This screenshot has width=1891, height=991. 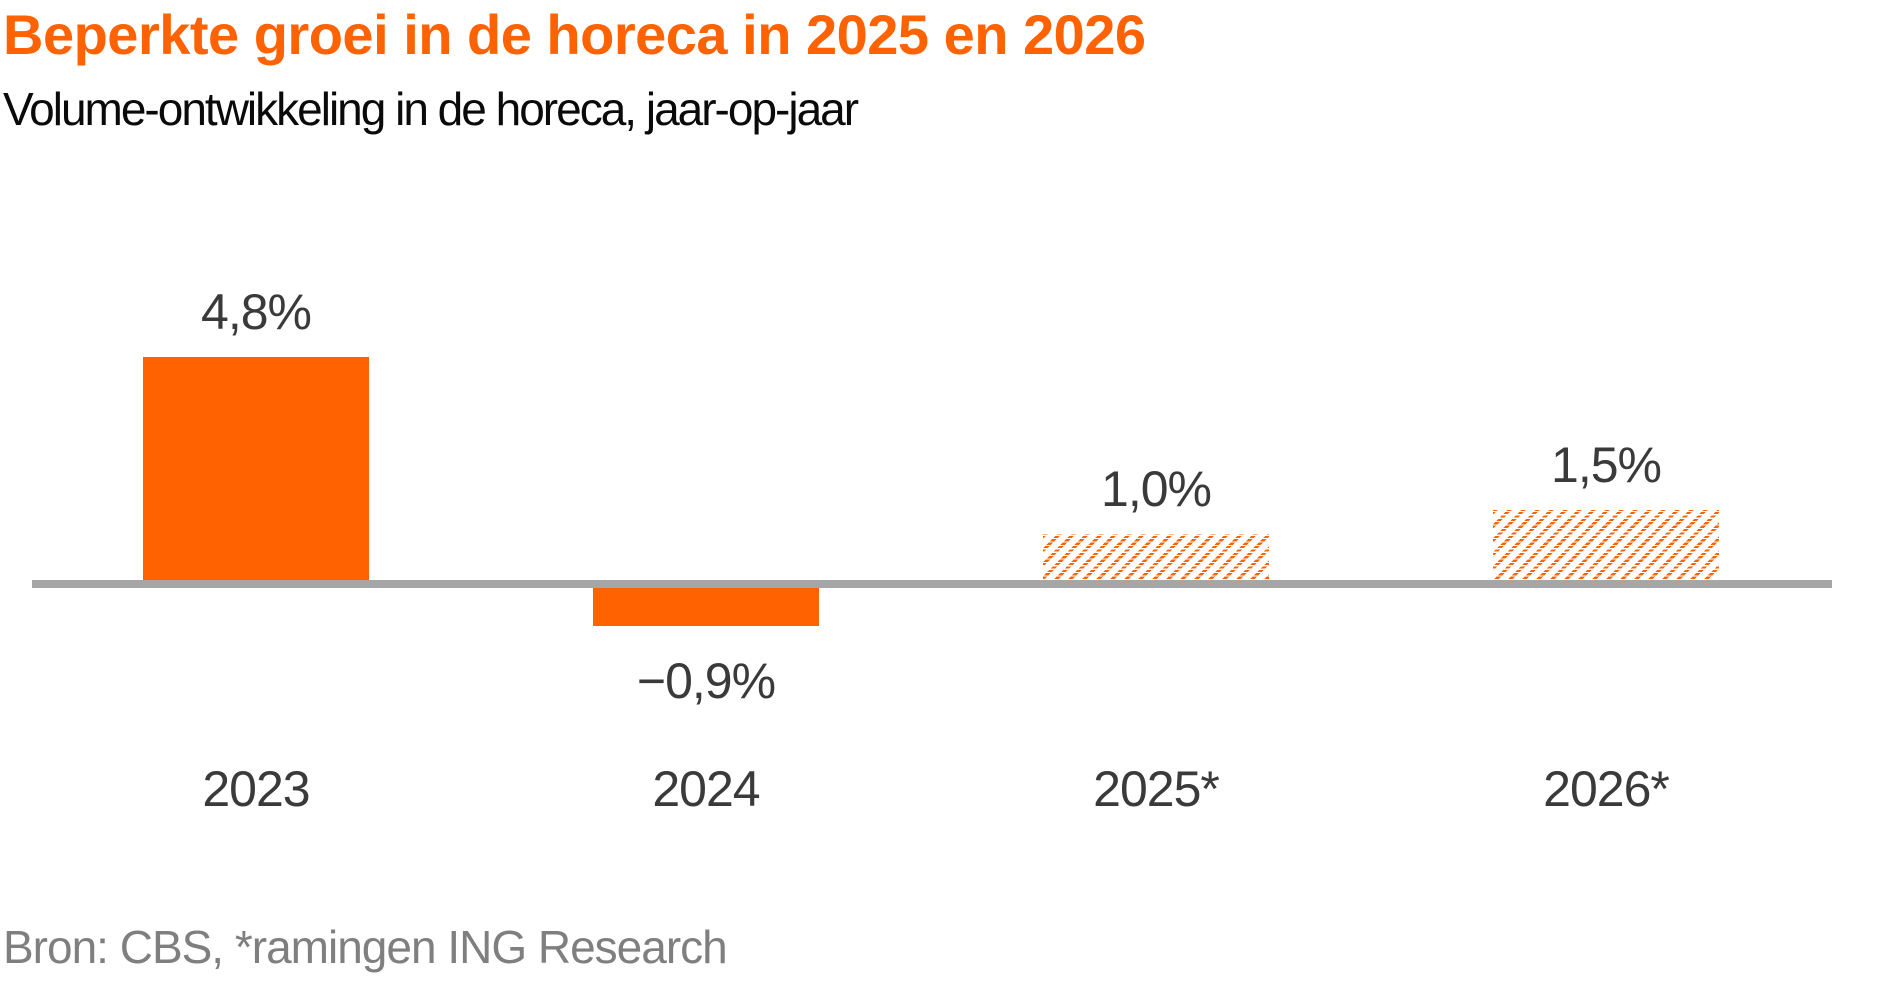 What do you see at coordinates (932, 584) in the screenshot?
I see `x-axis-zero-line` at bounding box center [932, 584].